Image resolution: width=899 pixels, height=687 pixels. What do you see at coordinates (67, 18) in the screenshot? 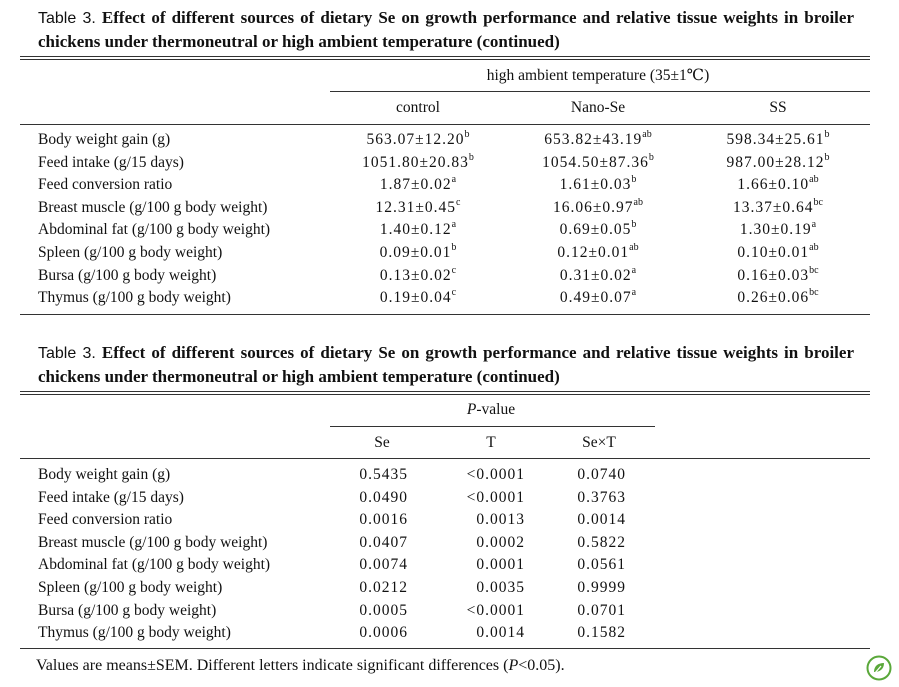
I see `table1-label: Table 3.` at bounding box center [67, 18].